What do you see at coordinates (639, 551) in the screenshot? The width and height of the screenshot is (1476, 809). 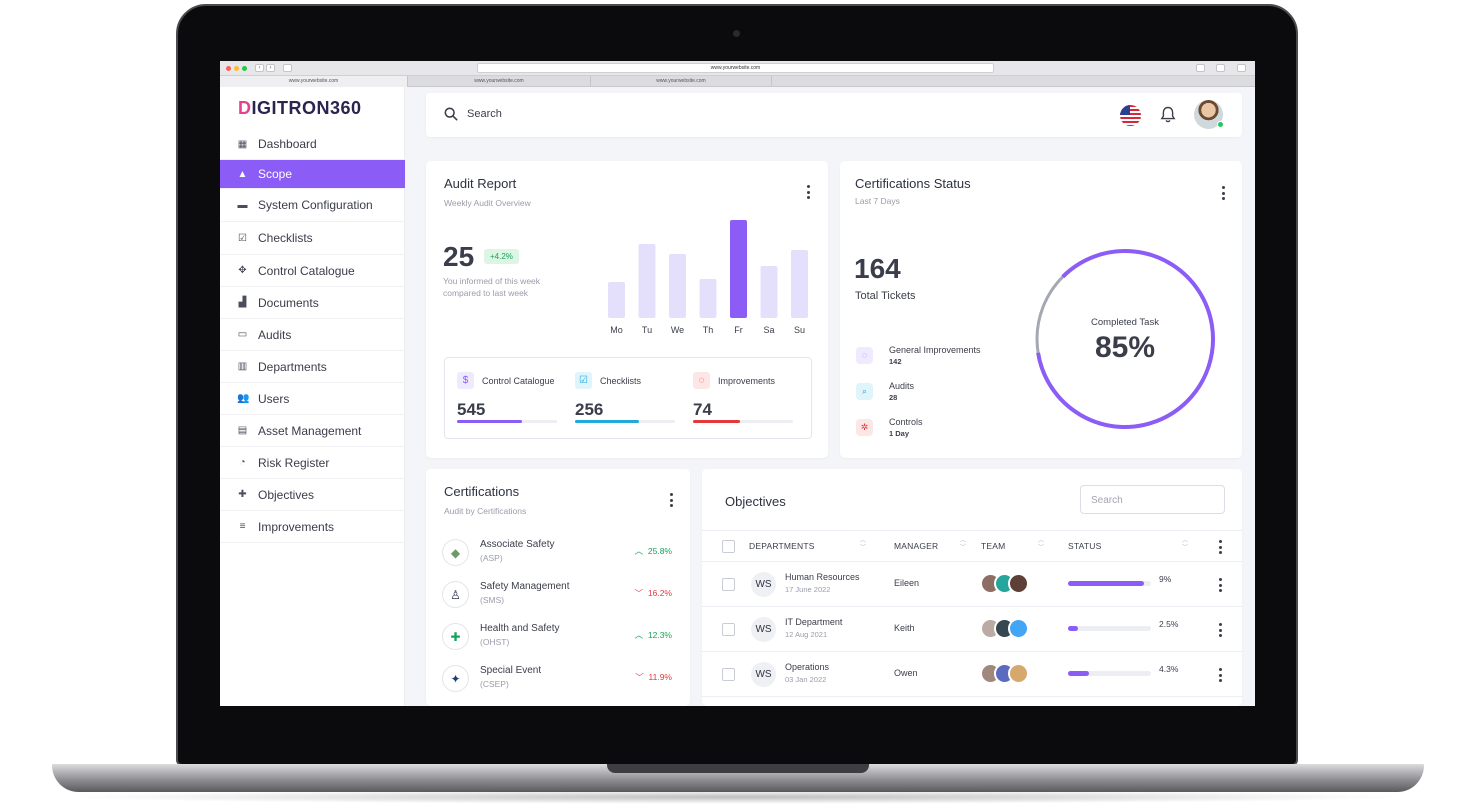 I see `arrow-up-icon: ︿` at bounding box center [639, 551].